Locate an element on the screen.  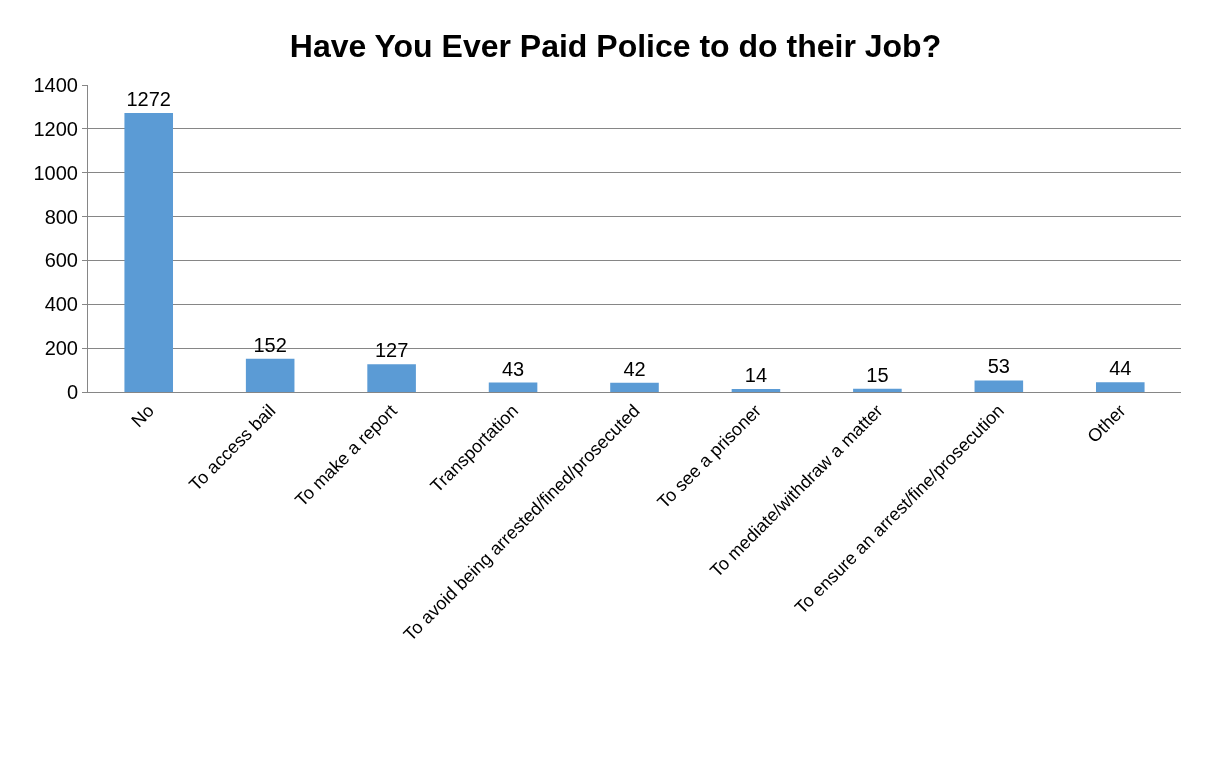
data-label: 53 is located at coordinates (998, 366).